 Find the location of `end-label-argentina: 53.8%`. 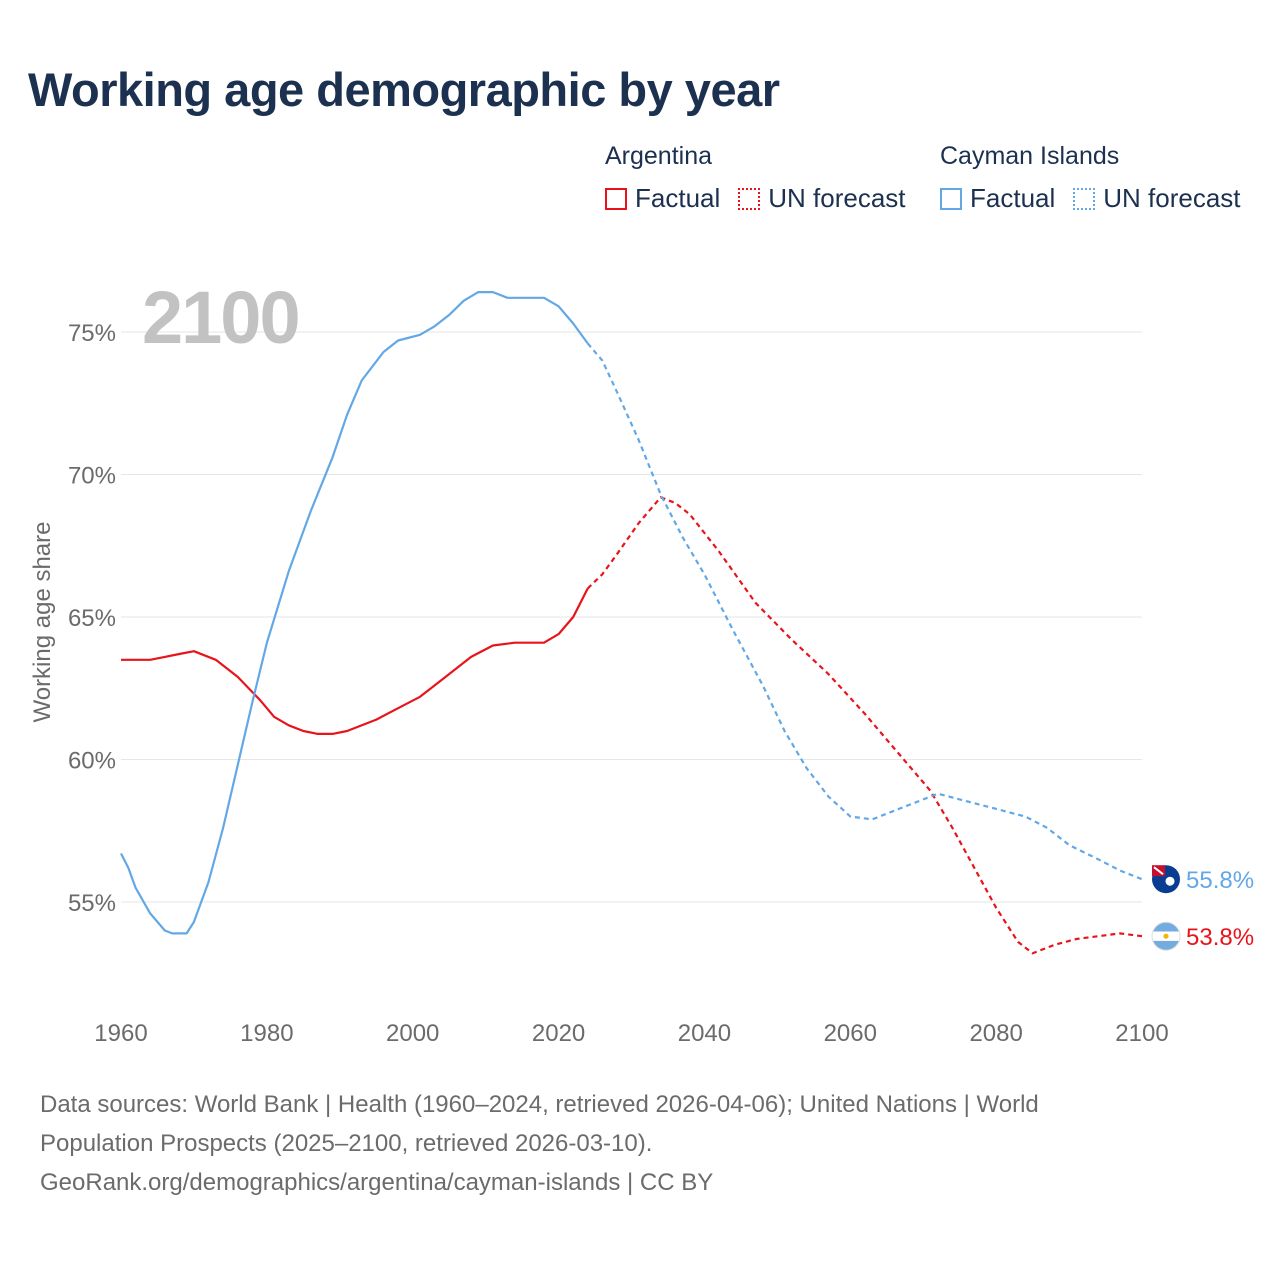

end-label-argentina: 53.8% is located at coordinates (1220, 937).